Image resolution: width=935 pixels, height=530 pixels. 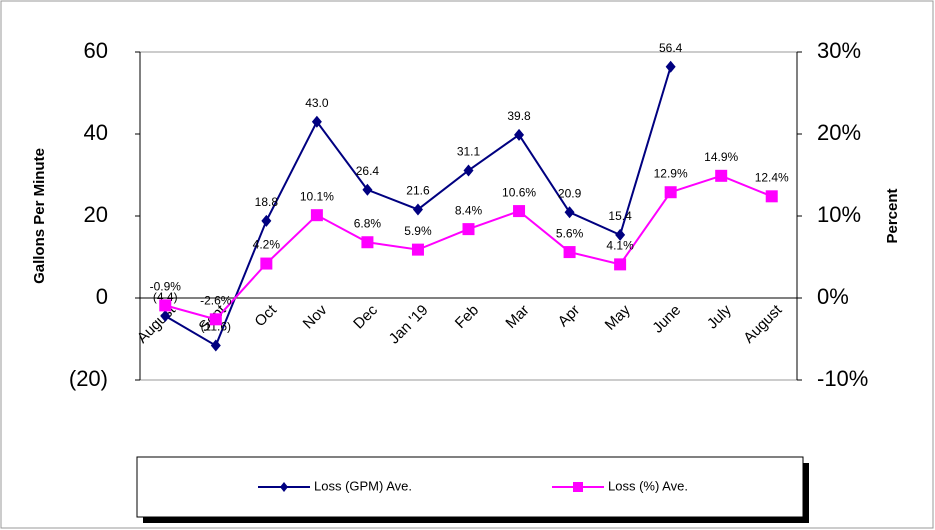 What do you see at coordinates (721, 157) in the screenshot?
I see `value-label: 14.9%` at bounding box center [721, 157].